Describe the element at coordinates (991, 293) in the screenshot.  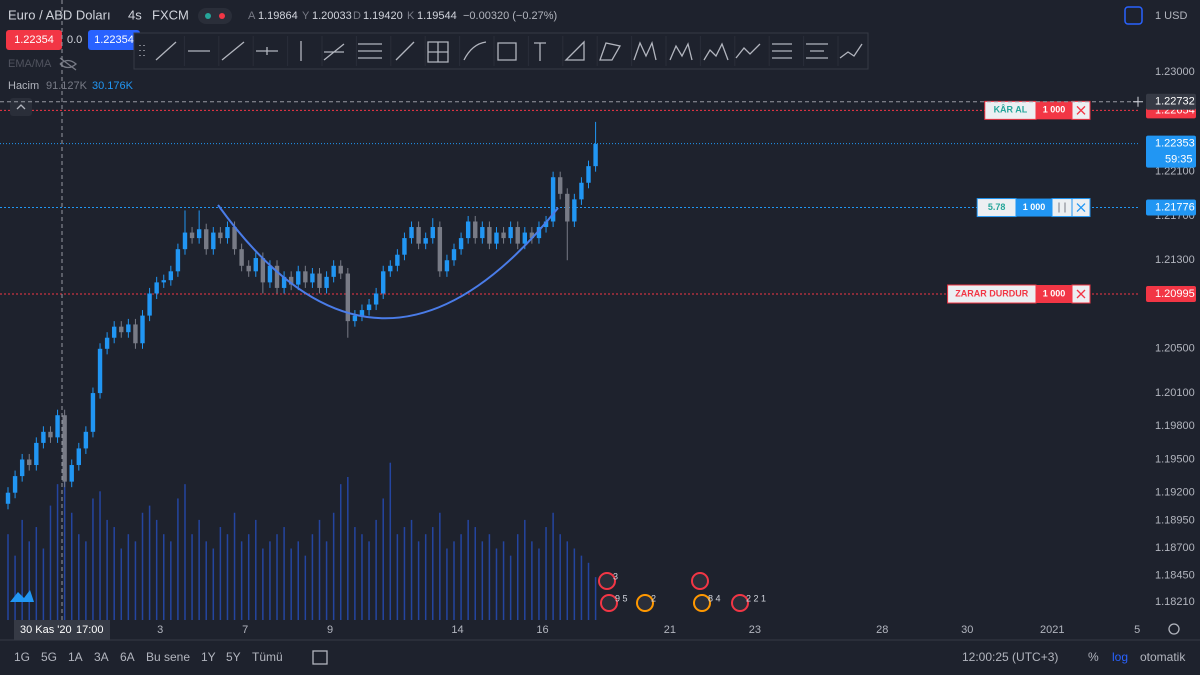
I see `order-label: ZARAR DURDUR` at that location.